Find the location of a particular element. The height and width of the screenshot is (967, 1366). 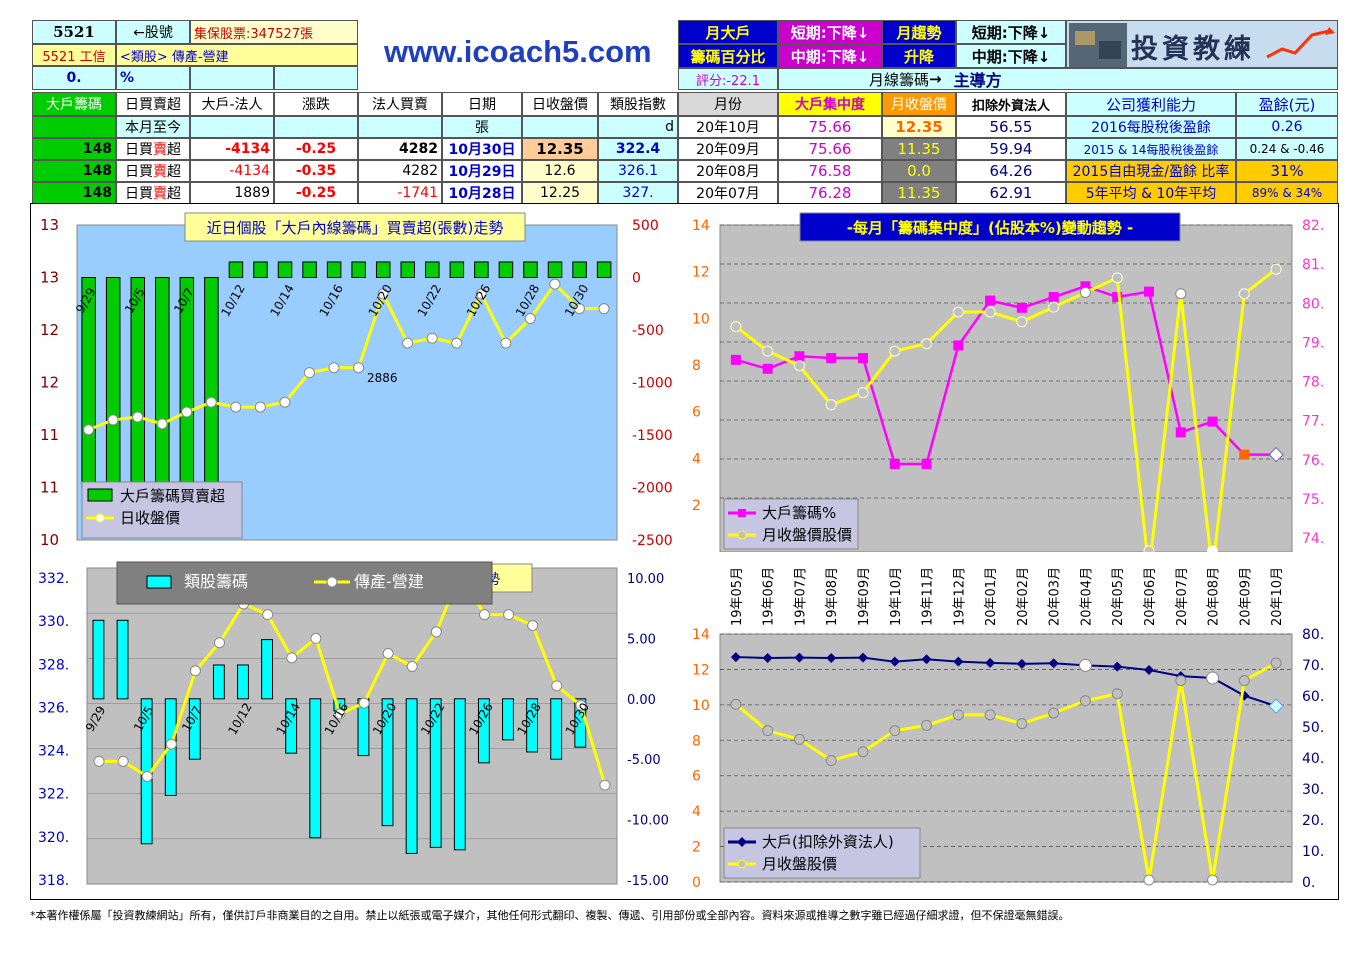

mid-term-1: 中期:下降↓ is located at coordinates (830, 56).